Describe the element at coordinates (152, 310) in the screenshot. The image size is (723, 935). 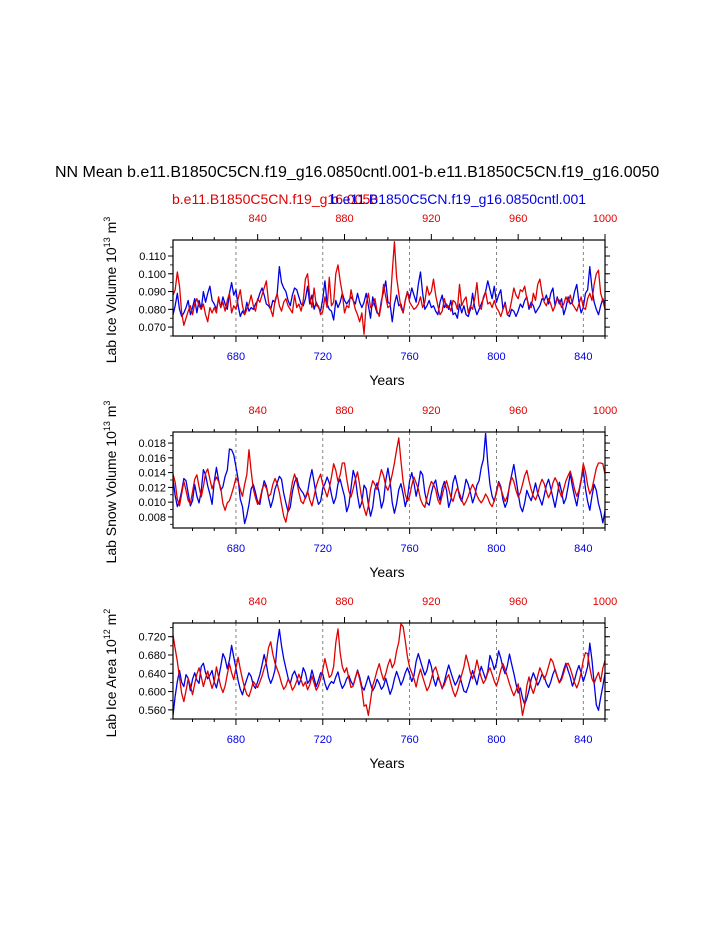
I see `y-tick-label: 0.080` at that location.